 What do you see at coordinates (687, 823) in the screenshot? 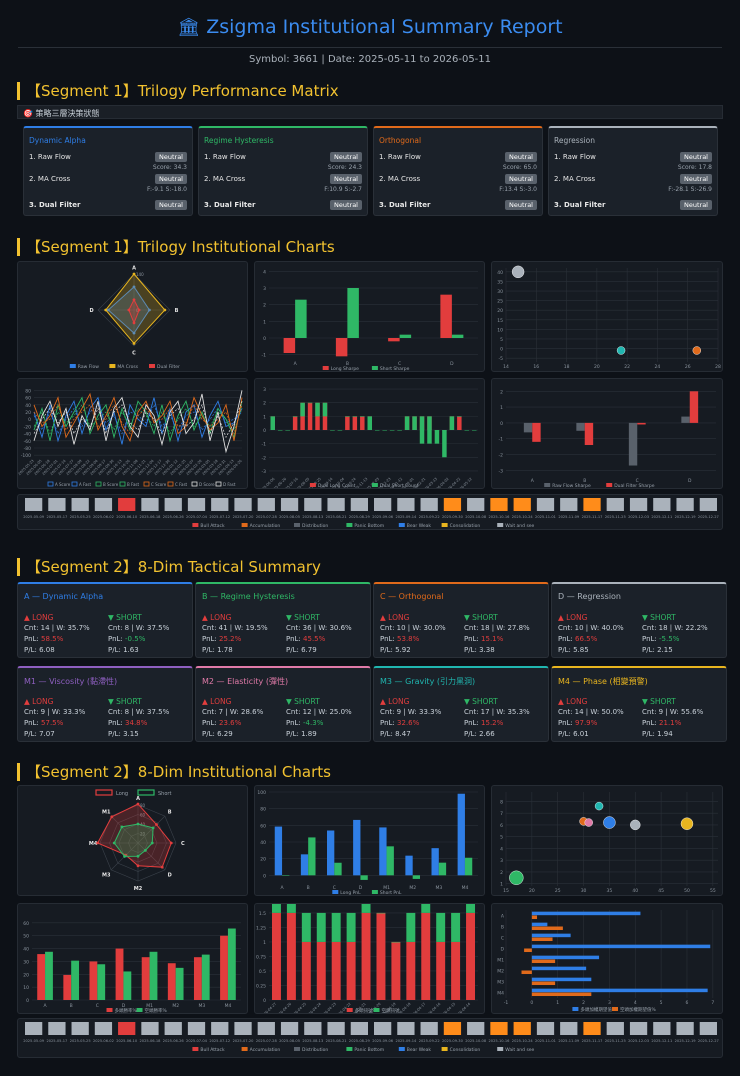
I see `scatter-point` at bounding box center [687, 823].